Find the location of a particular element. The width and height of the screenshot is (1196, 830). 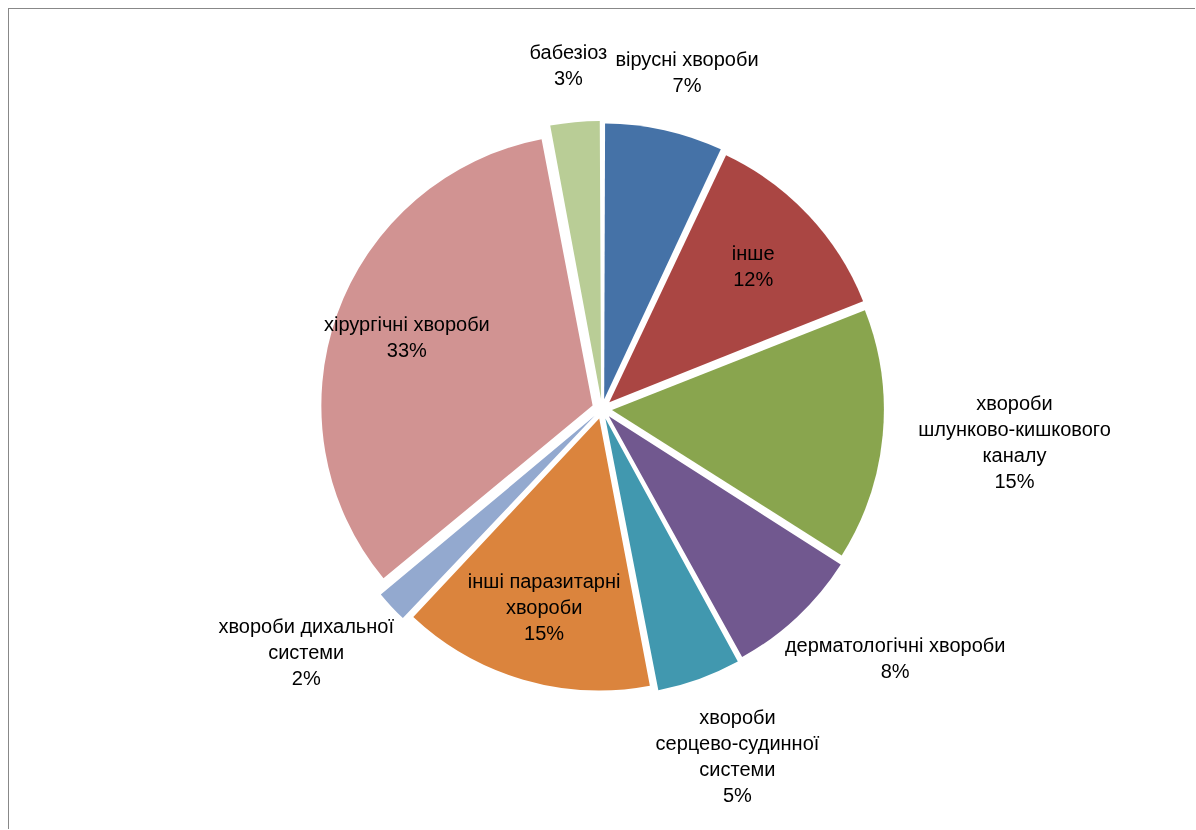

data-label: 12% is located at coordinates (753, 278).